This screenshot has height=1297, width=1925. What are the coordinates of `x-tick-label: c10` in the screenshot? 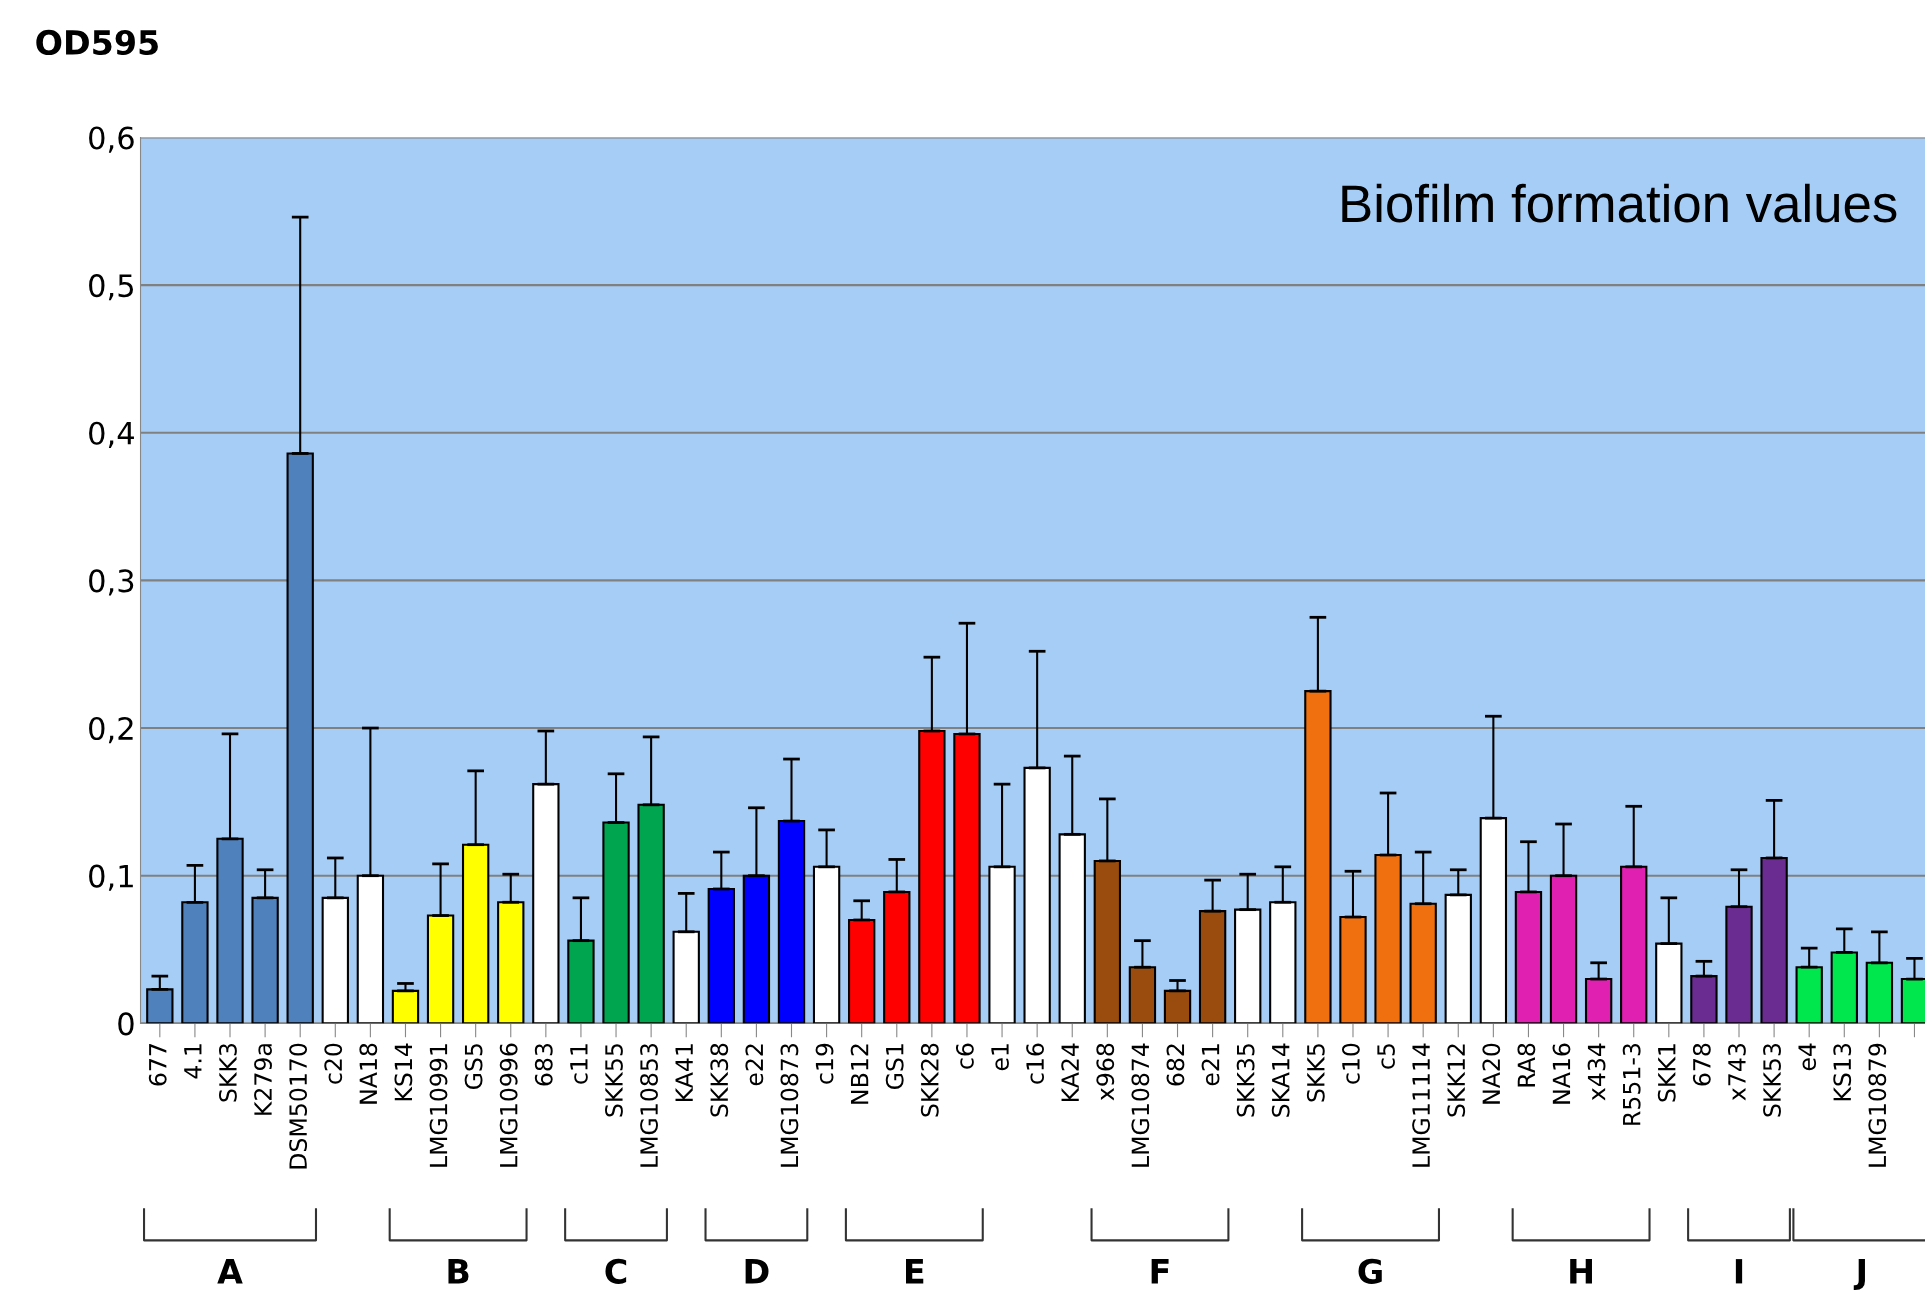 It's located at (1350, 1063).